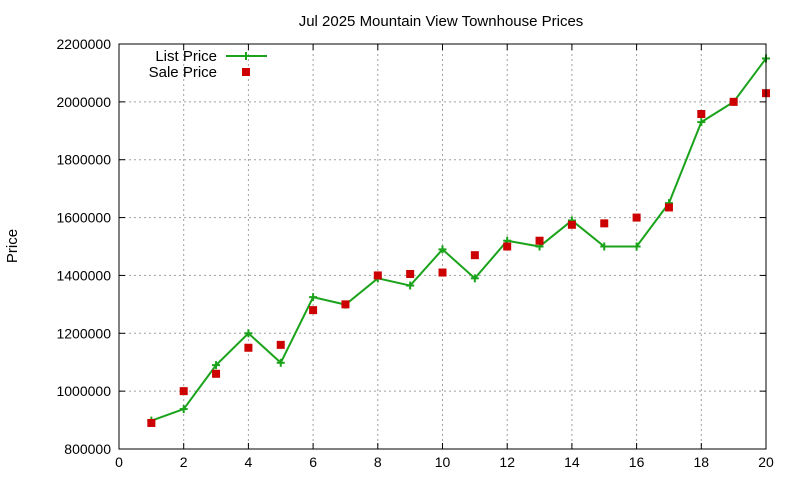  Describe the element at coordinates (83, 160) in the screenshot. I see `y-tick-label: 1800000` at that location.